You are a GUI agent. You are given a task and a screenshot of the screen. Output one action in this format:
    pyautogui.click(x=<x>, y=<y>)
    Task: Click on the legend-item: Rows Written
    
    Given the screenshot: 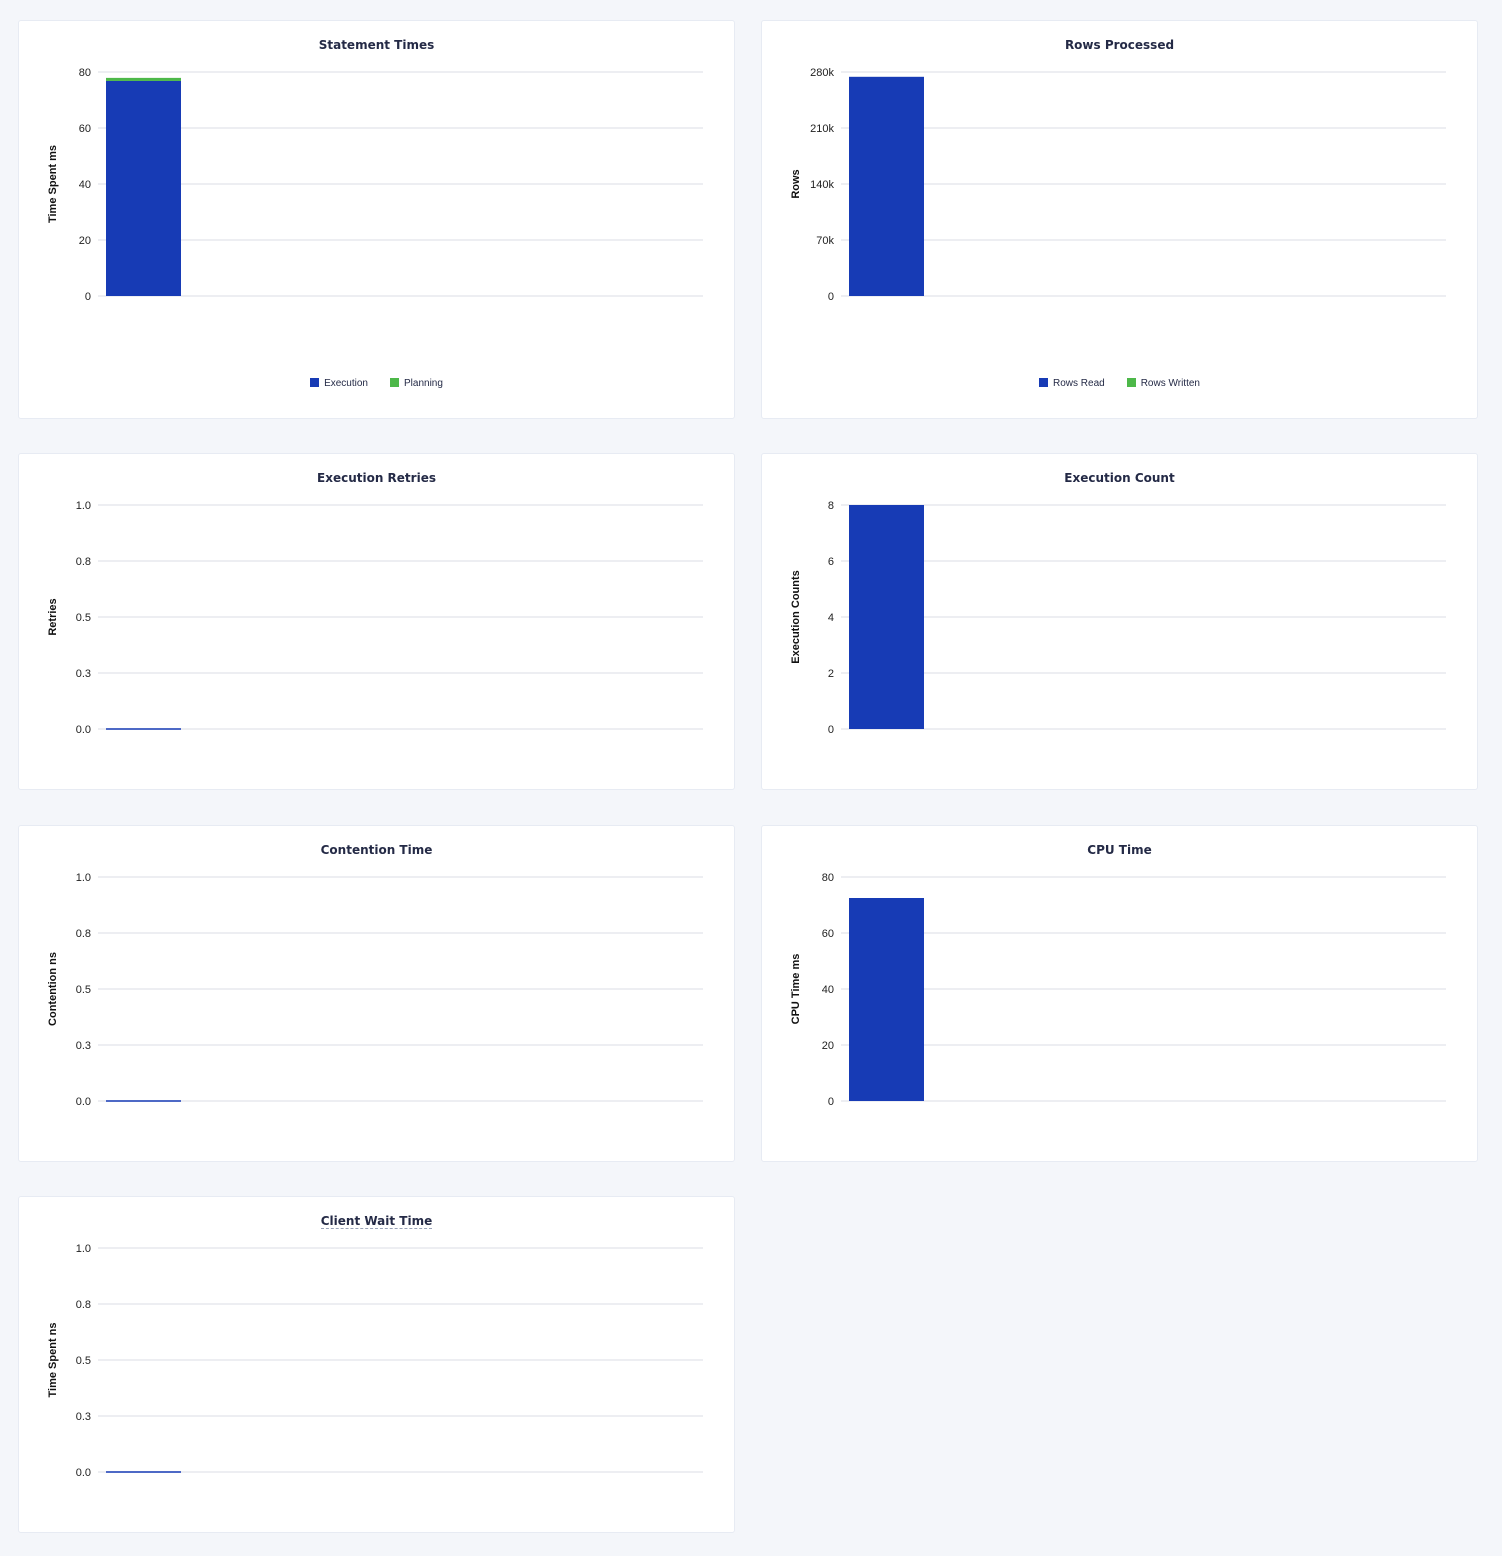 What is the action you would take?
    pyautogui.click(x=1163, y=383)
    